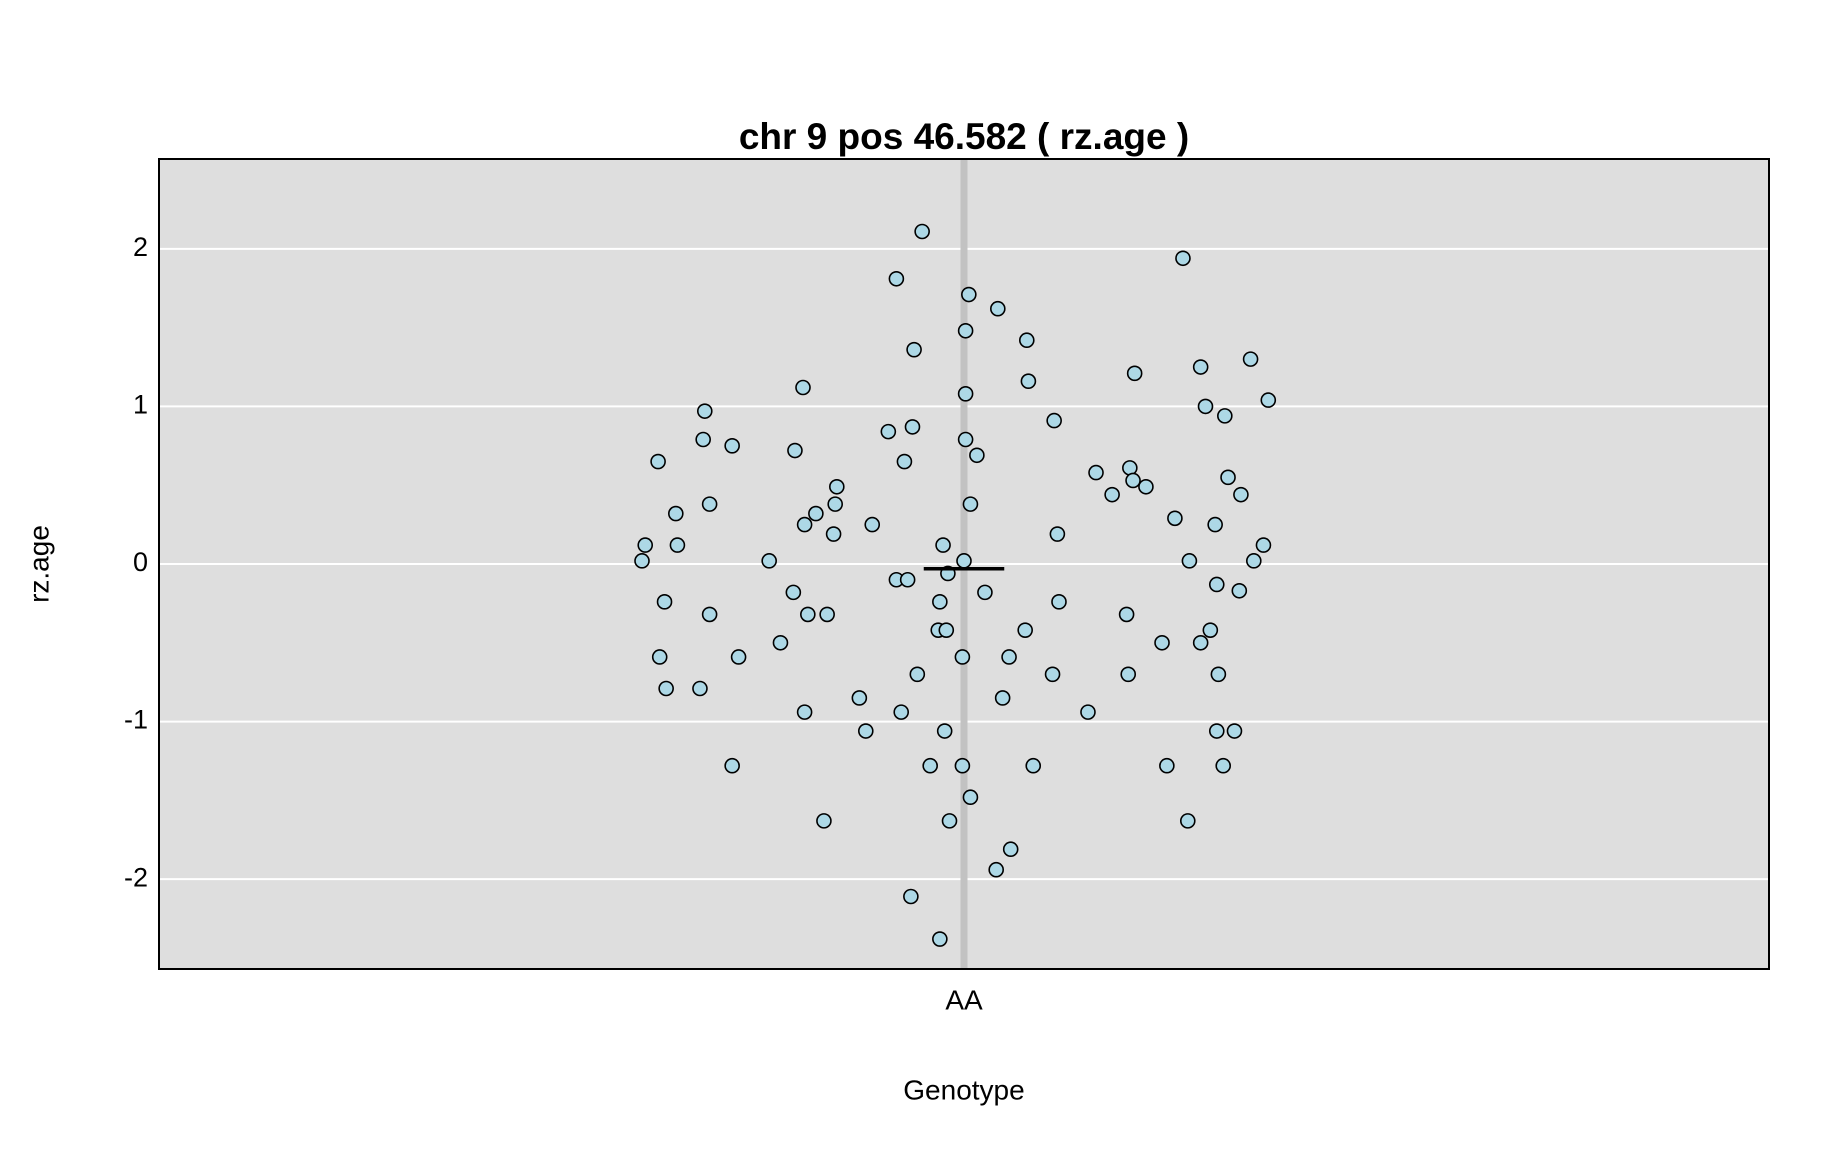  What do you see at coordinates (140, 562) in the screenshot?
I see `y-tick-label: 0` at bounding box center [140, 562].